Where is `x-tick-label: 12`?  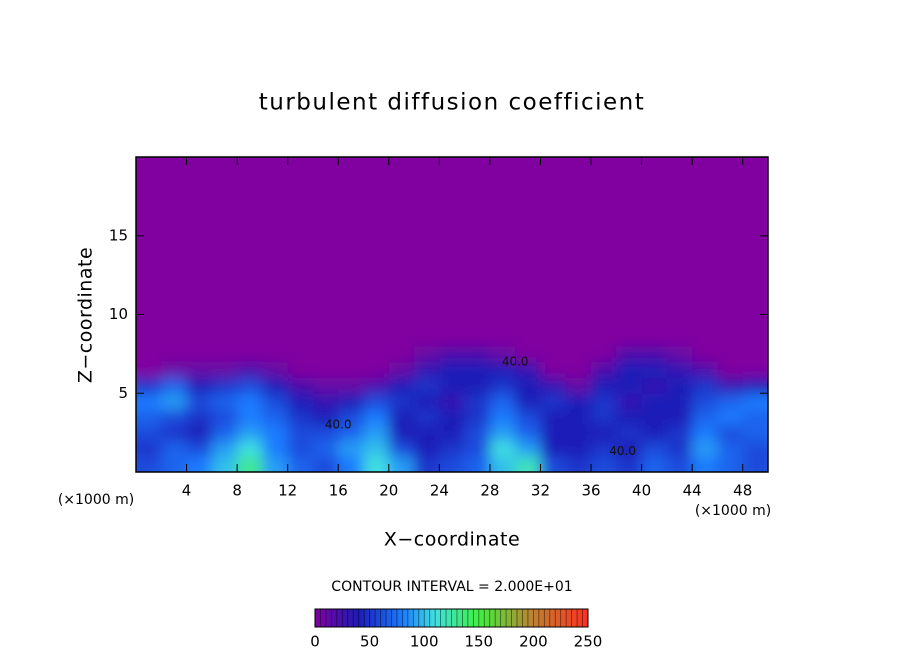 x-tick-label: 12 is located at coordinates (287, 491).